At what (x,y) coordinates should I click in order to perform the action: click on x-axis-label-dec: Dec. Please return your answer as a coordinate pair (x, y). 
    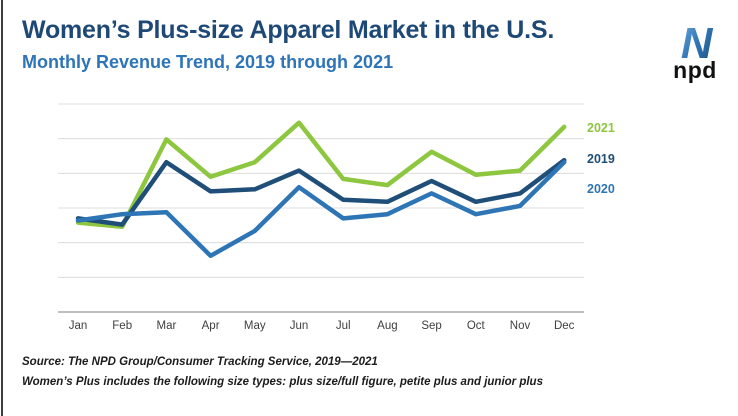
    Looking at the image, I should click on (564, 326).